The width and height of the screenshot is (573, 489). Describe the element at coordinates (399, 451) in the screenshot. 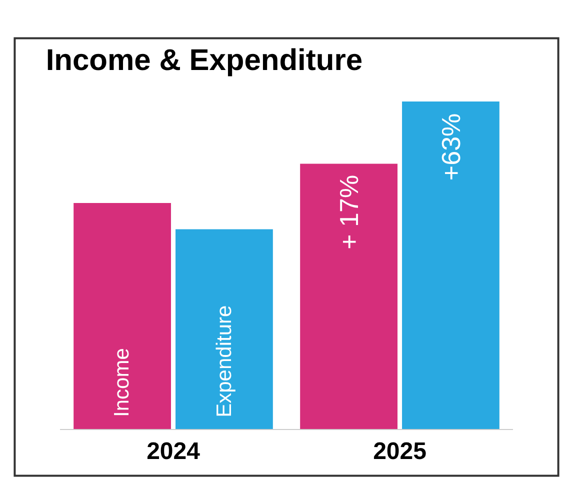

I see `x-tick-label: 2025` at that location.